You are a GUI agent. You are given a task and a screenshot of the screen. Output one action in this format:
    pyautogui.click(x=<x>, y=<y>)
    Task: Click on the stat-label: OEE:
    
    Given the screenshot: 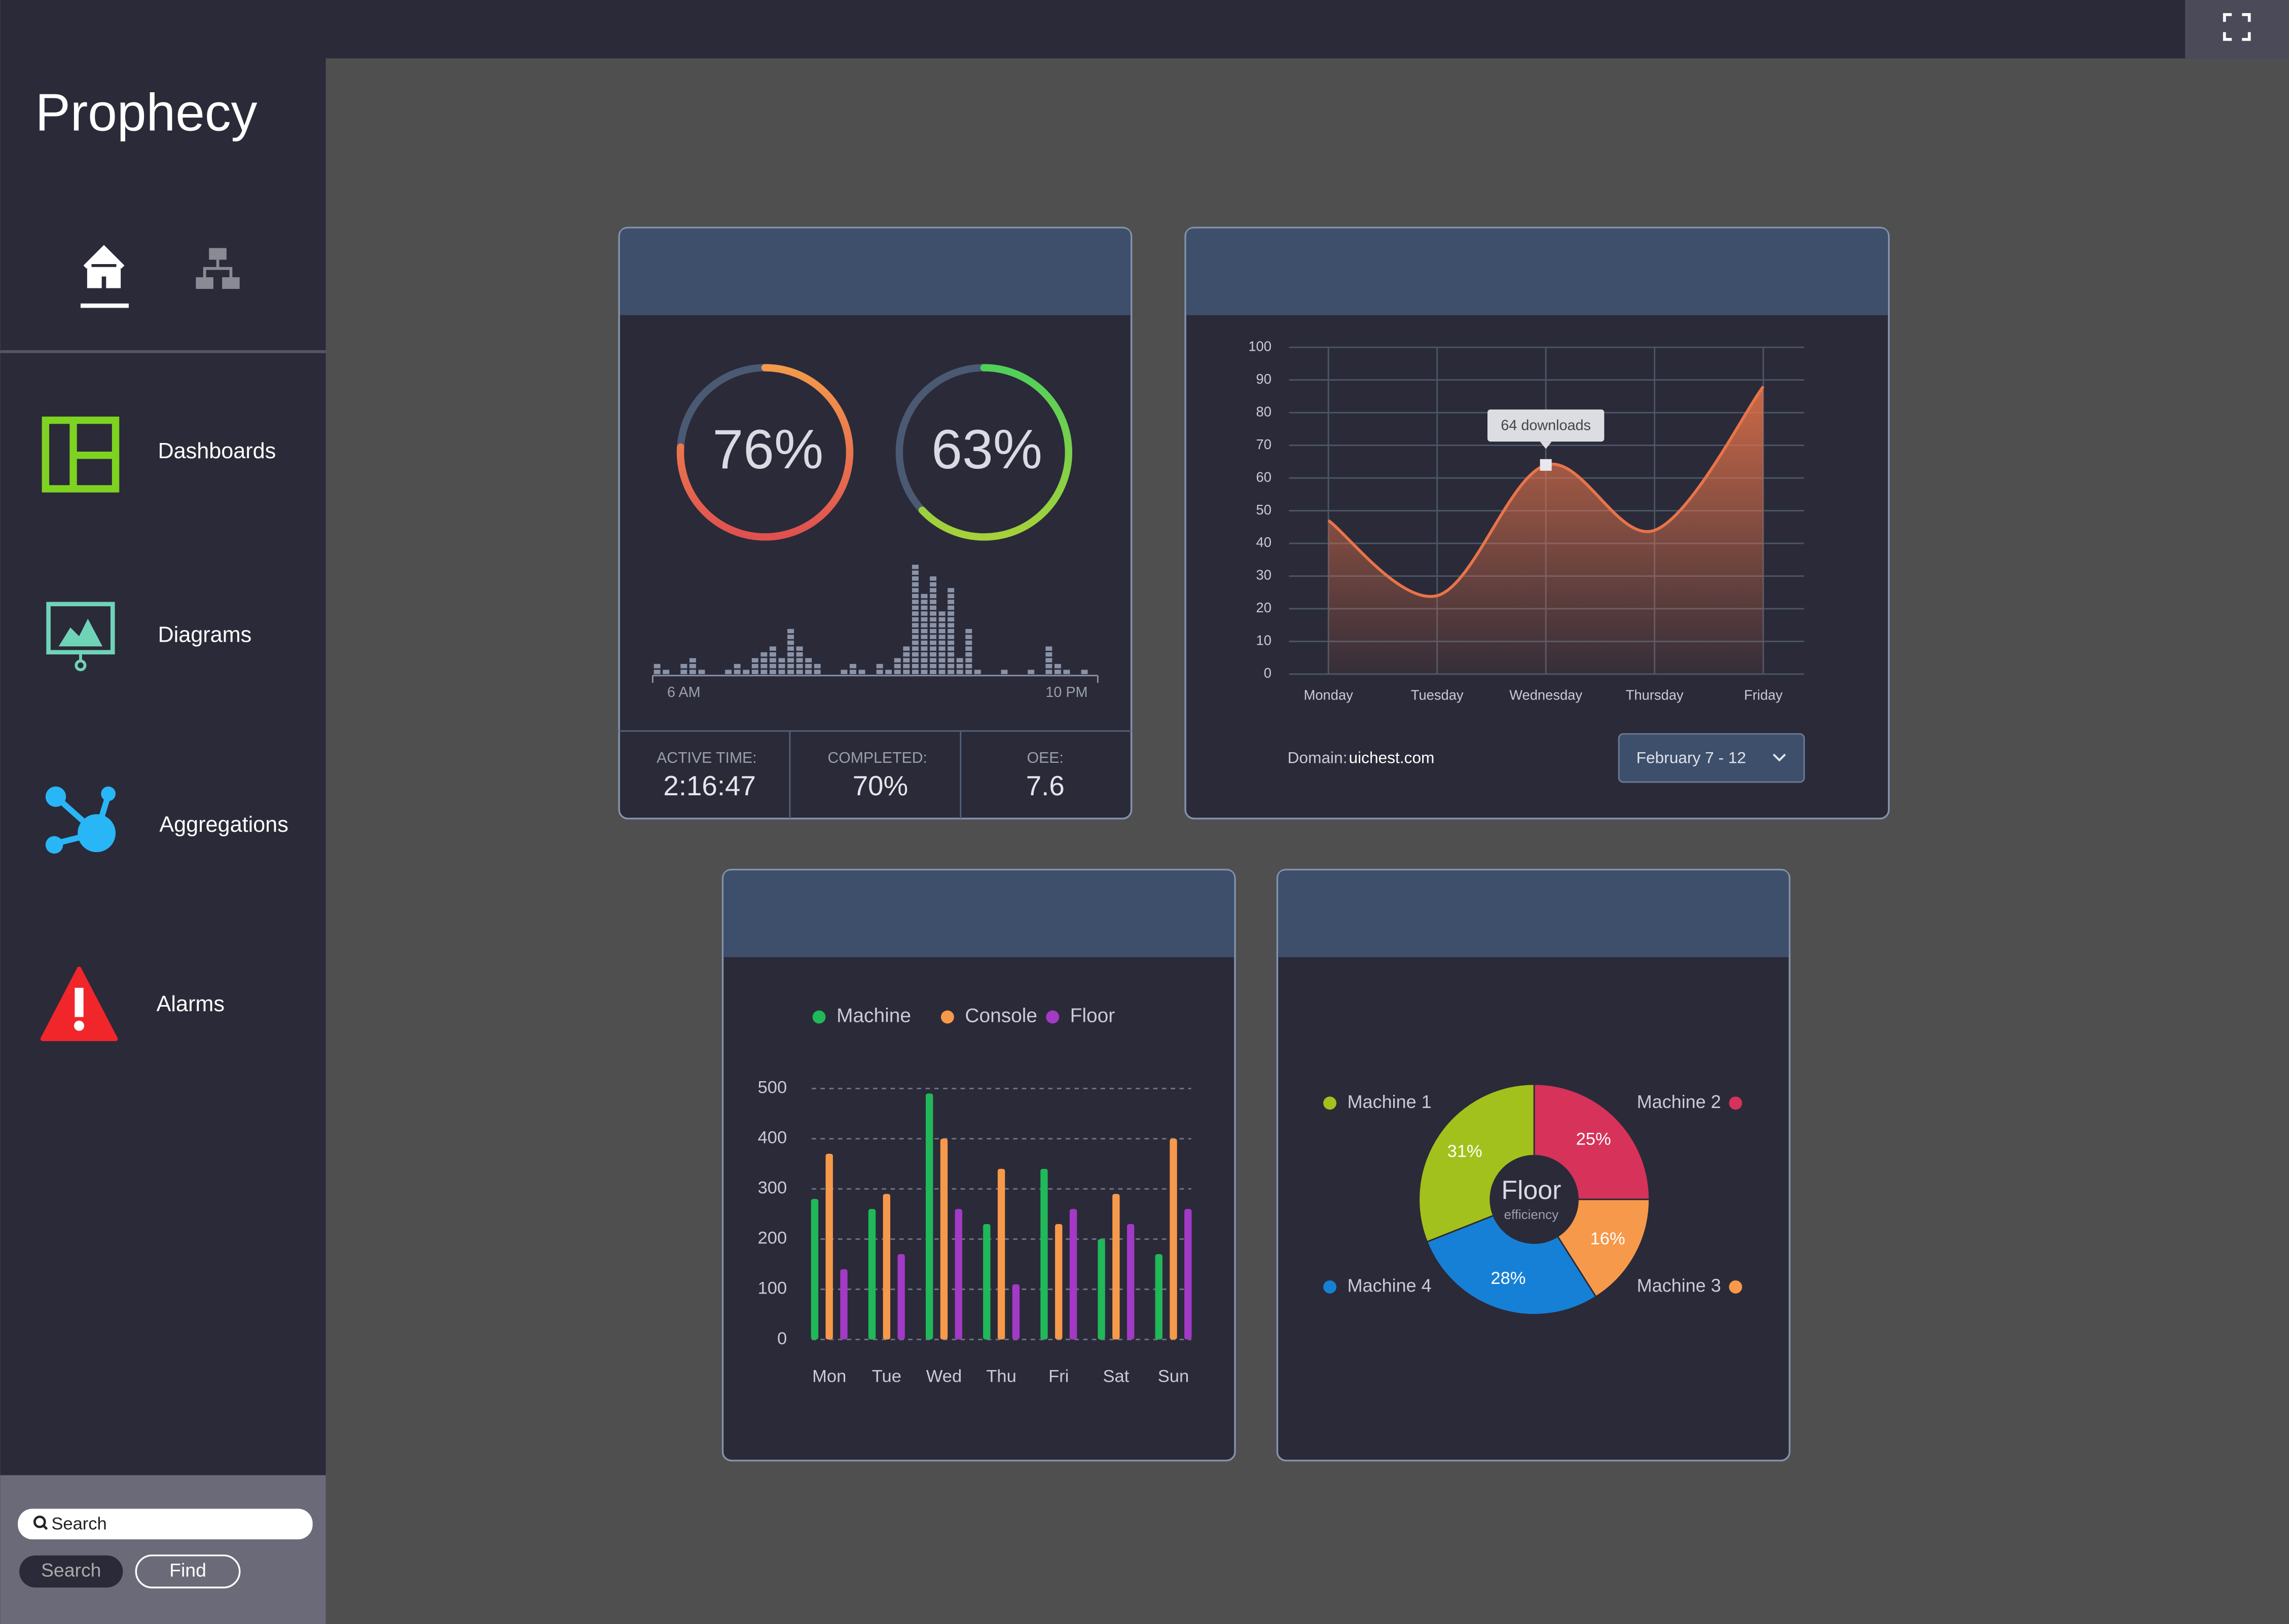 What is the action you would take?
    pyautogui.click(x=1045, y=758)
    